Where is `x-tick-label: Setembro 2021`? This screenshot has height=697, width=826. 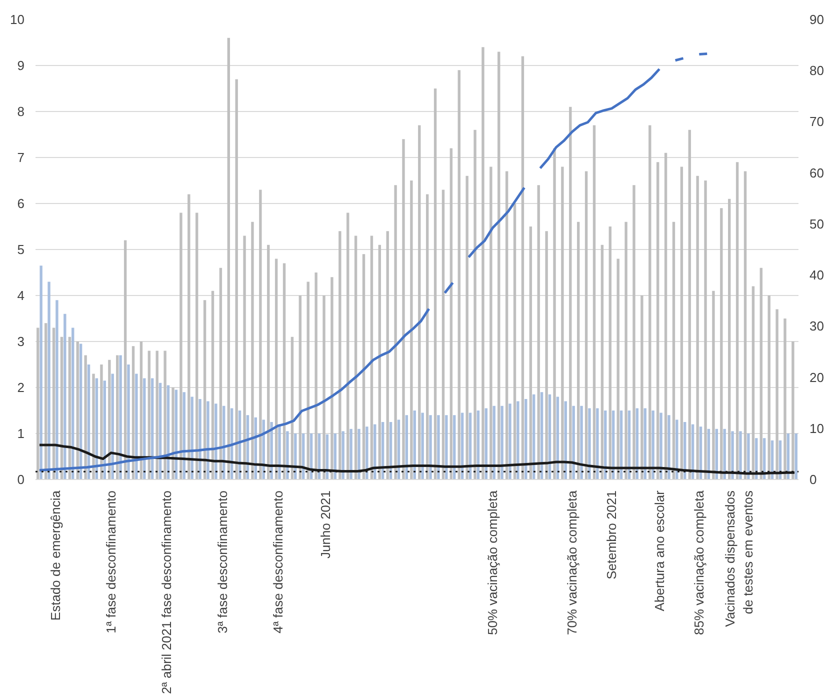
x-tick-label: Setembro 2021 is located at coordinates (612, 535).